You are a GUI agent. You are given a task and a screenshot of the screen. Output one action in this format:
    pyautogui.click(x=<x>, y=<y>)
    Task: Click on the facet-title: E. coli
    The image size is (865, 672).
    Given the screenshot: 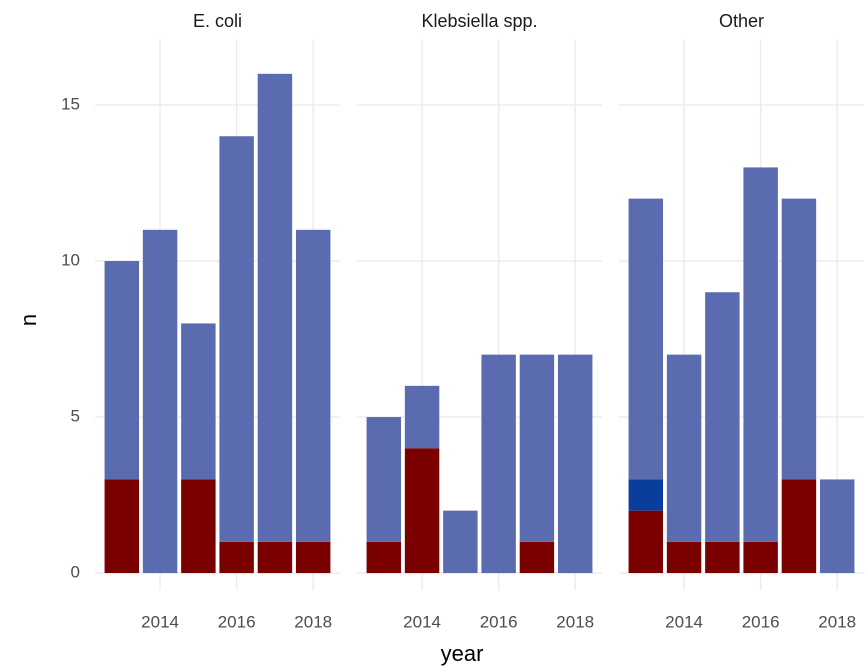 What is the action you would take?
    pyautogui.click(x=217, y=21)
    